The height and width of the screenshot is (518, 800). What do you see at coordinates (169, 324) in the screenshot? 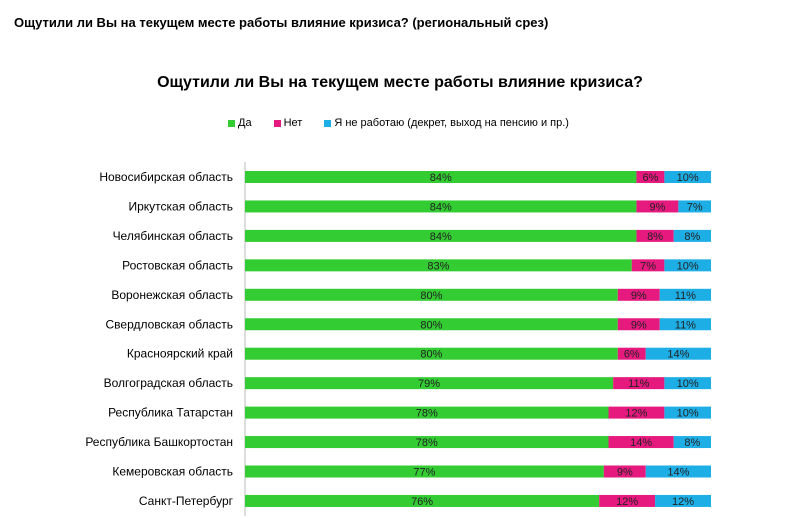
I see `category-label: Свердловская область` at bounding box center [169, 324].